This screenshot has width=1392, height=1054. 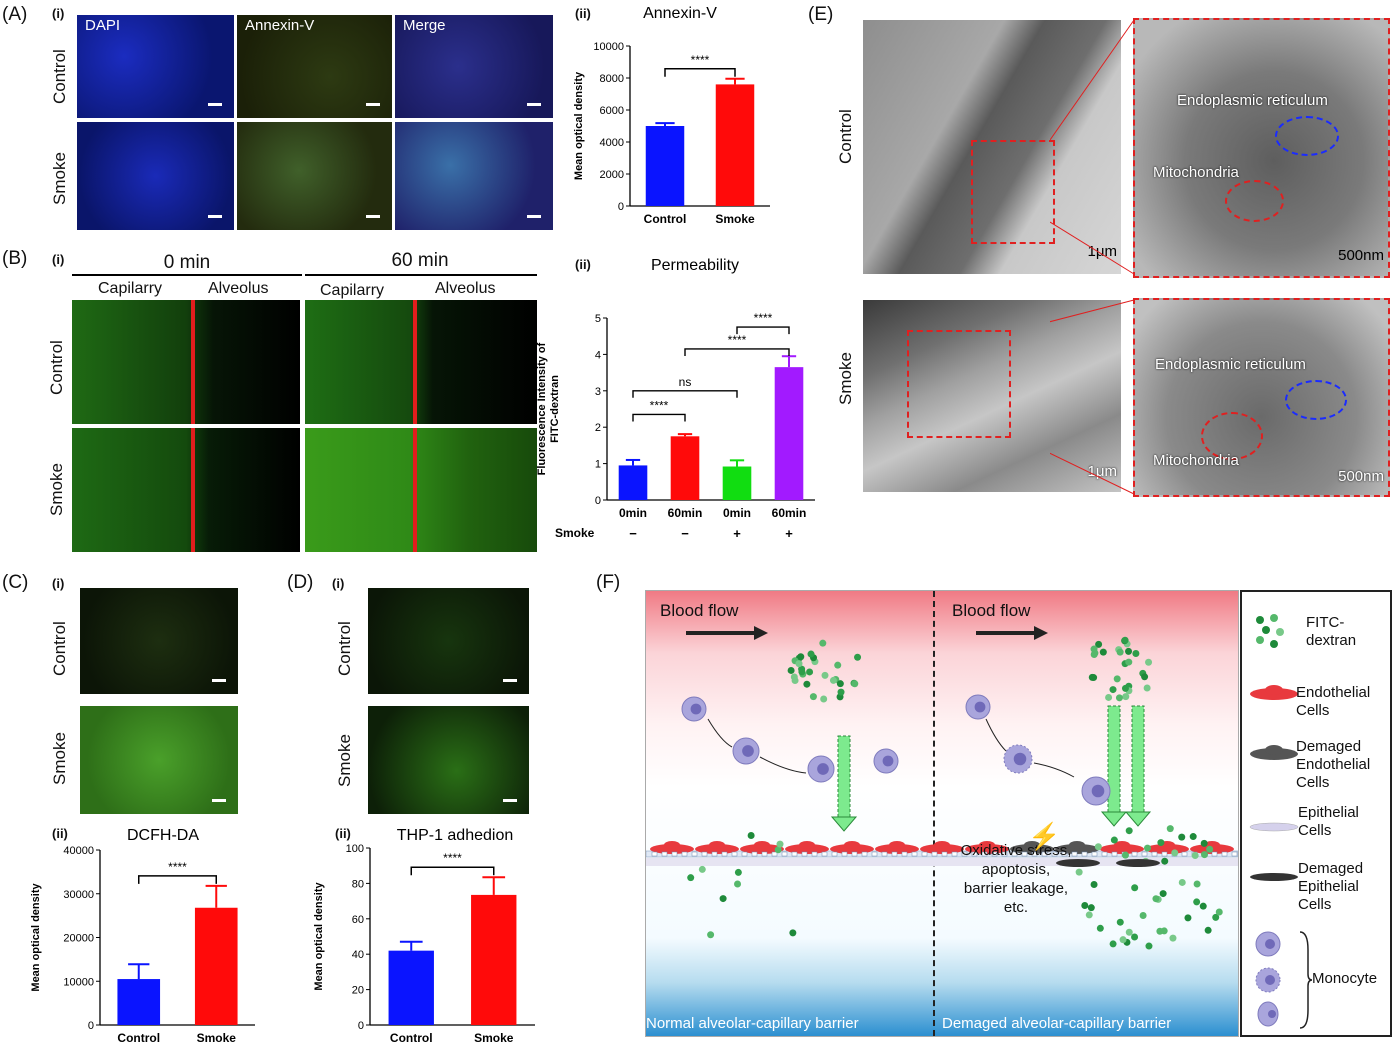 What do you see at coordinates (138, 1038) in the screenshot?
I see `x-tick-label: Control` at bounding box center [138, 1038].